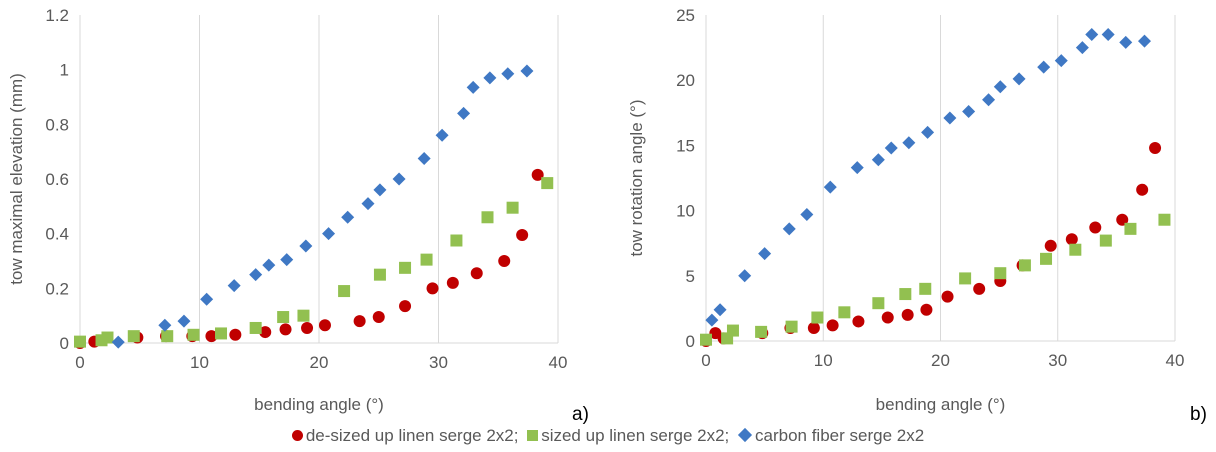 Image resolution: width=1216 pixels, height=452 pixels. I want to click on legend-label: carbon fiber serge 2x2, so click(840, 435).